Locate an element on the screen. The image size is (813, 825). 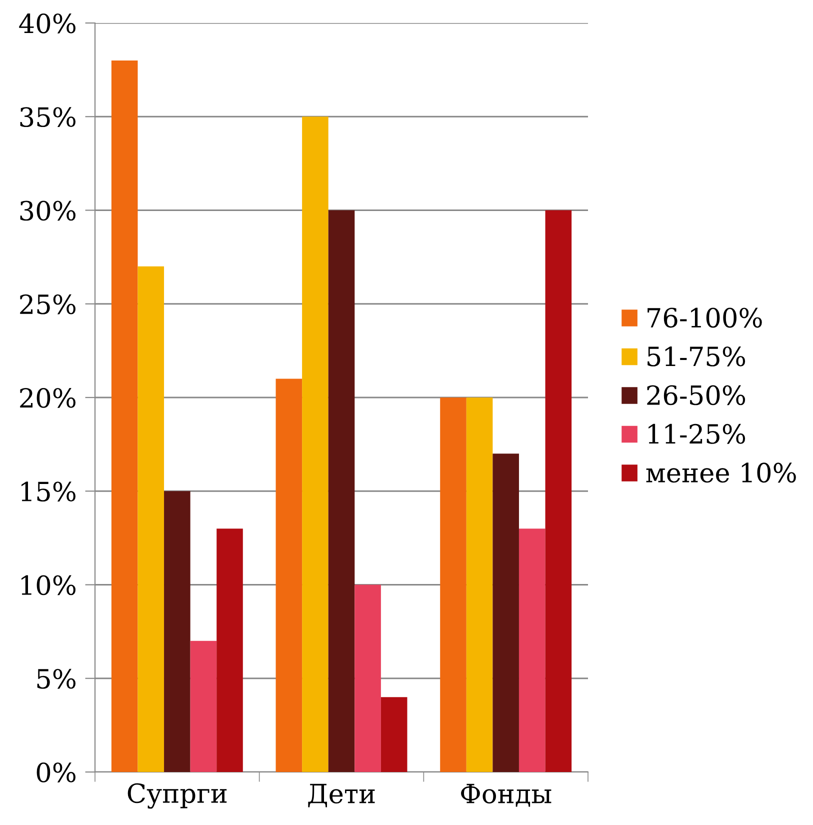
legend-label: менее 10% is located at coordinates (721, 472).